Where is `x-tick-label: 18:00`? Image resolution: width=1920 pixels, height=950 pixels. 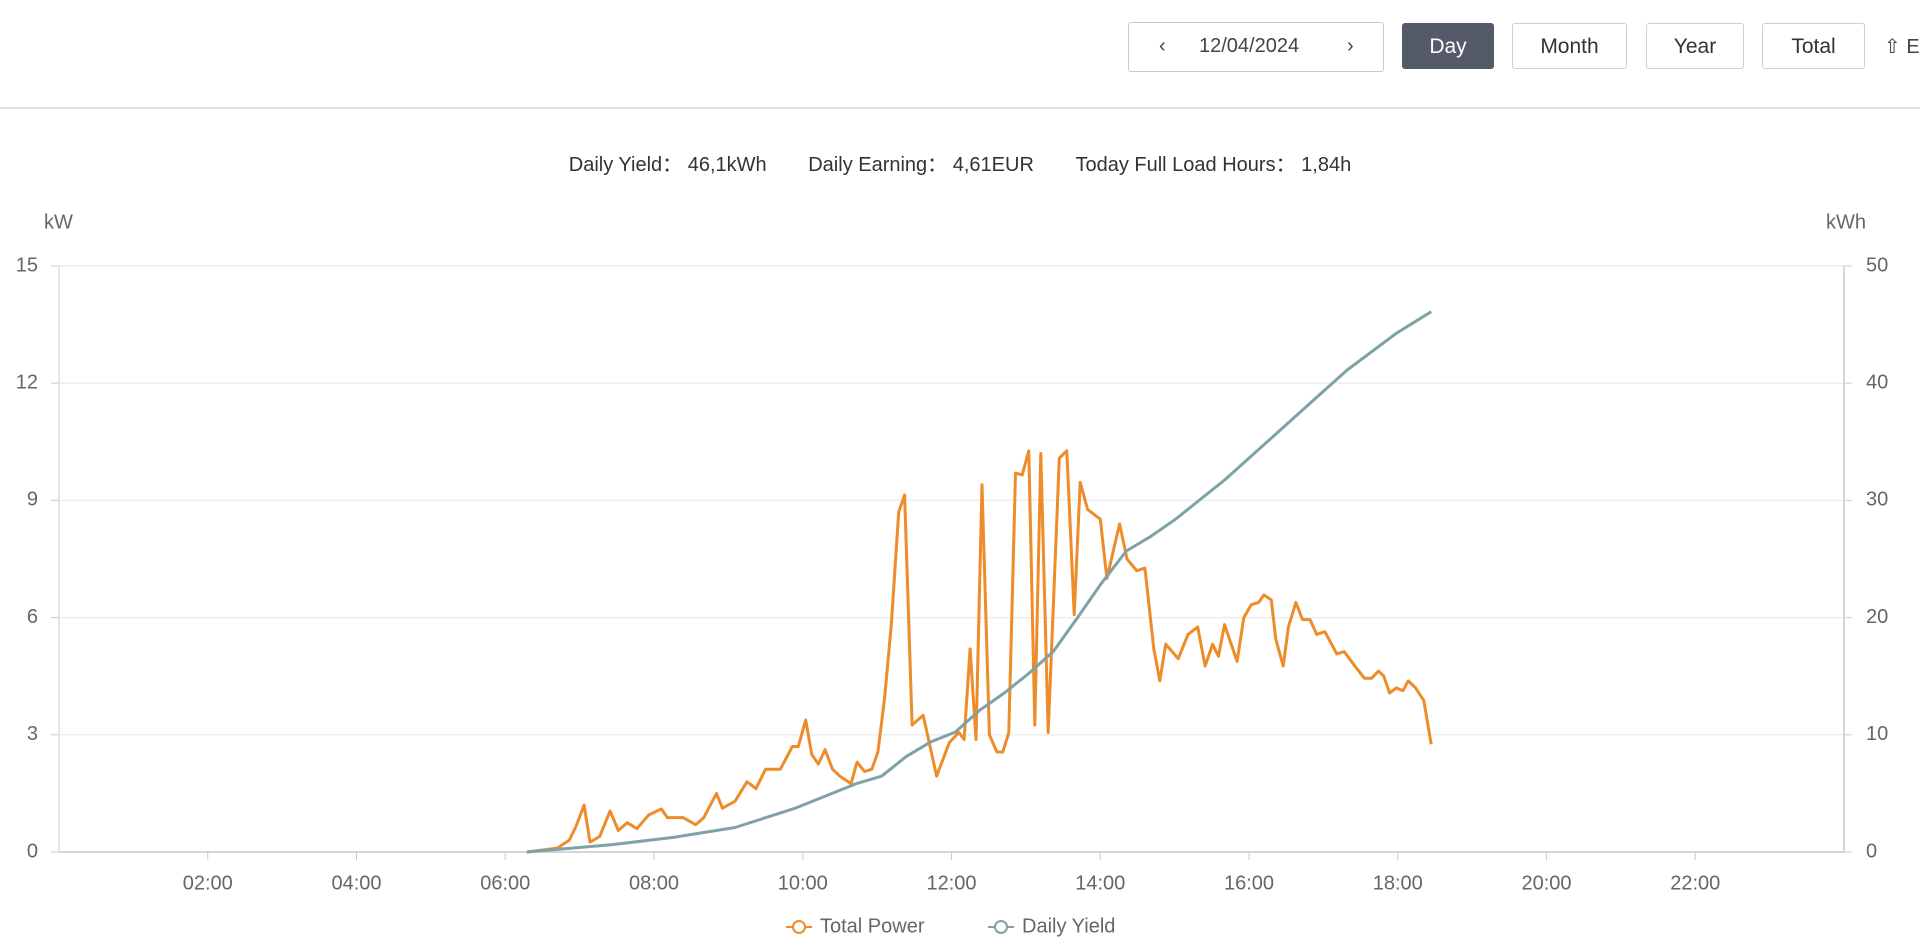 x-tick-label: 18:00 is located at coordinates (1398, 883).